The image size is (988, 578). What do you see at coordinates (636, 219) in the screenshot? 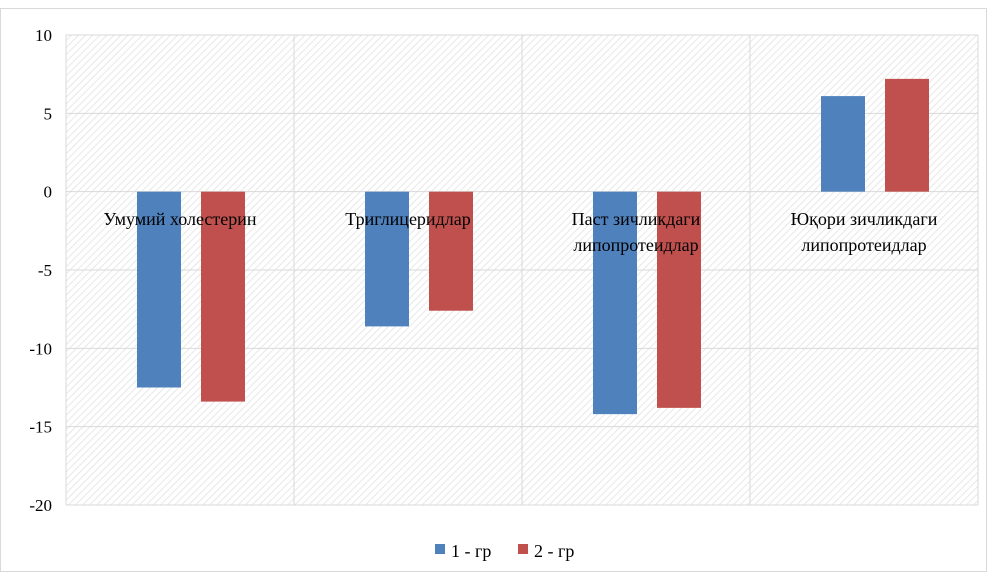
I see `category-label: Паст зичликдаги` at bounding box center [636, 219].